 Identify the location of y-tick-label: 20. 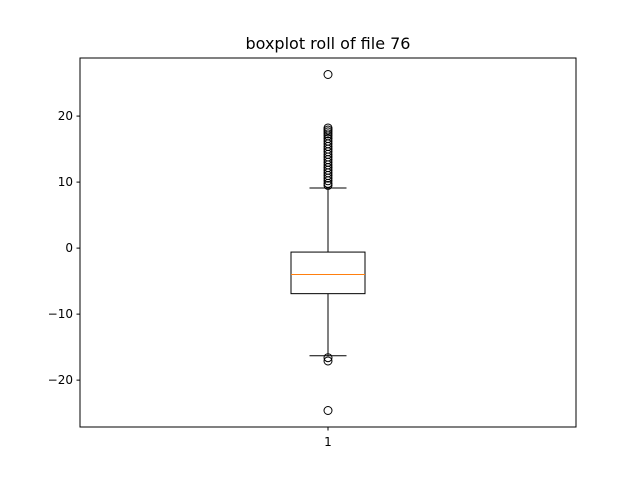
(65, 116).